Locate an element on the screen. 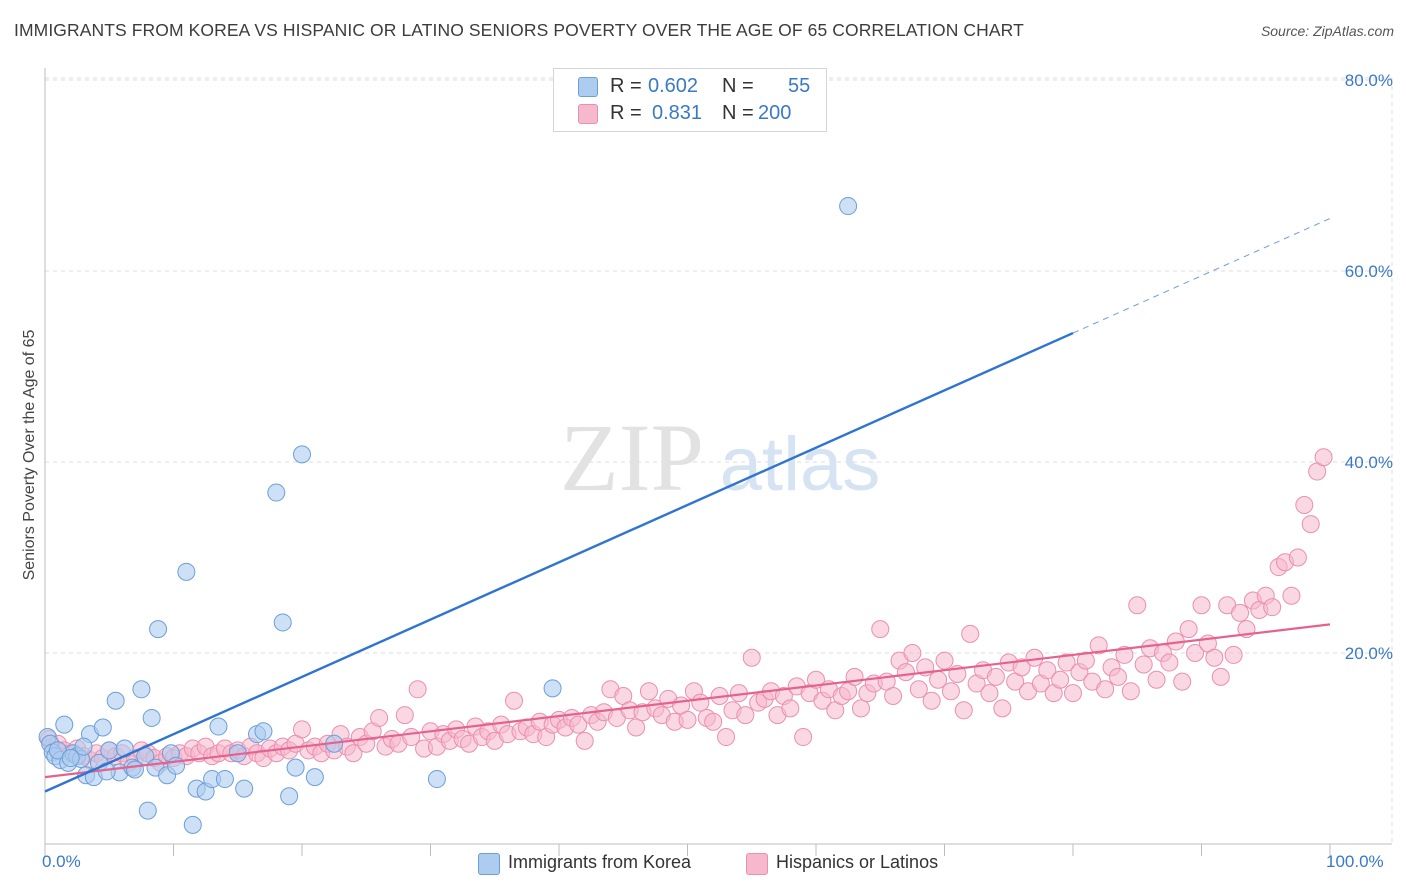 The image size is (1406, 892). legend-korea-n-value: 55 is located at coordinates (799, 86).